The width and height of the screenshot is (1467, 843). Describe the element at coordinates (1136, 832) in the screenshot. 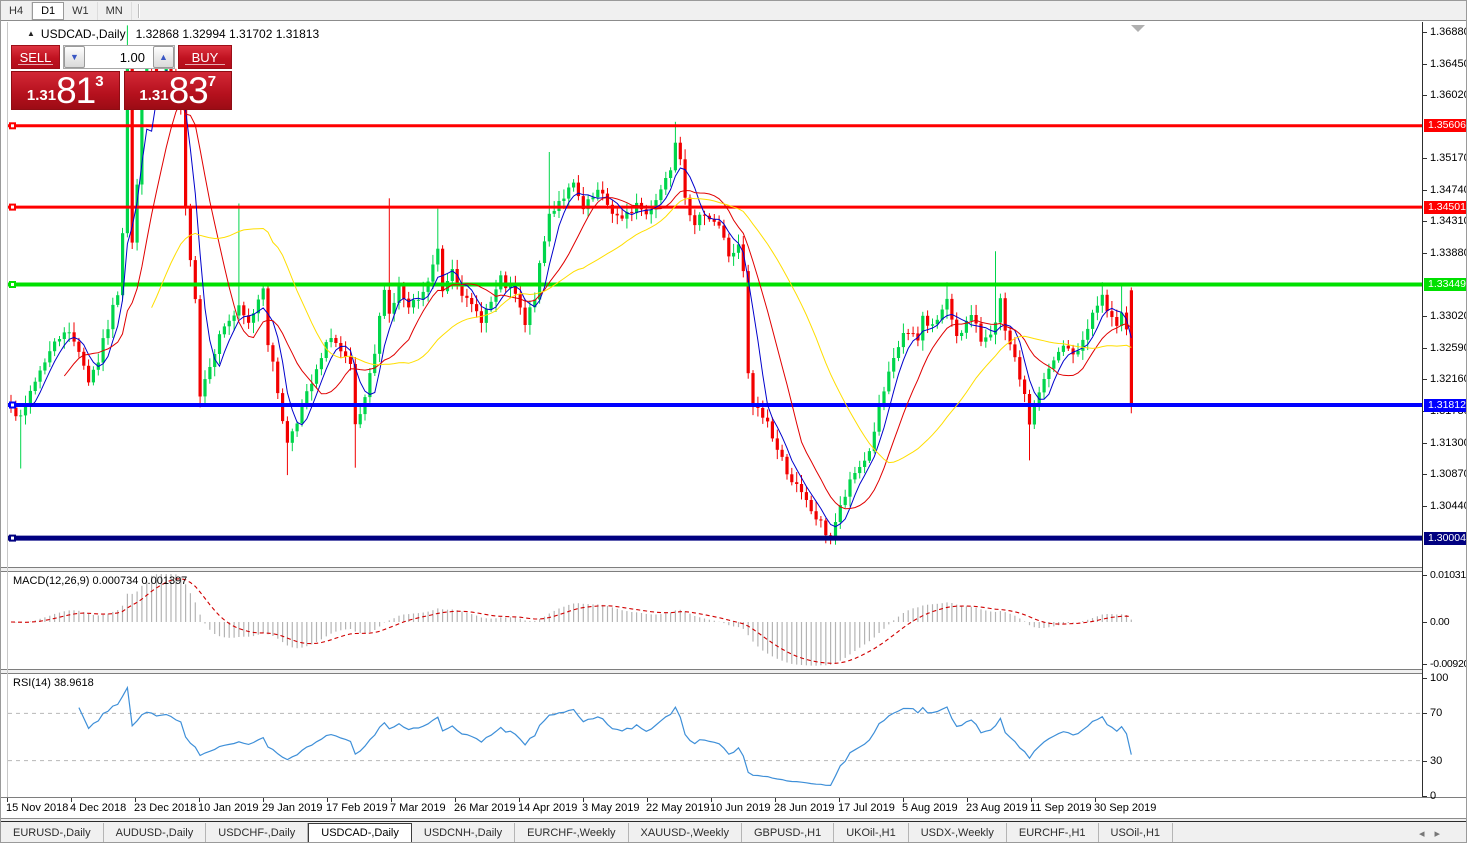

I see `tab-usoil-h1: USOil-,H1` at that location.